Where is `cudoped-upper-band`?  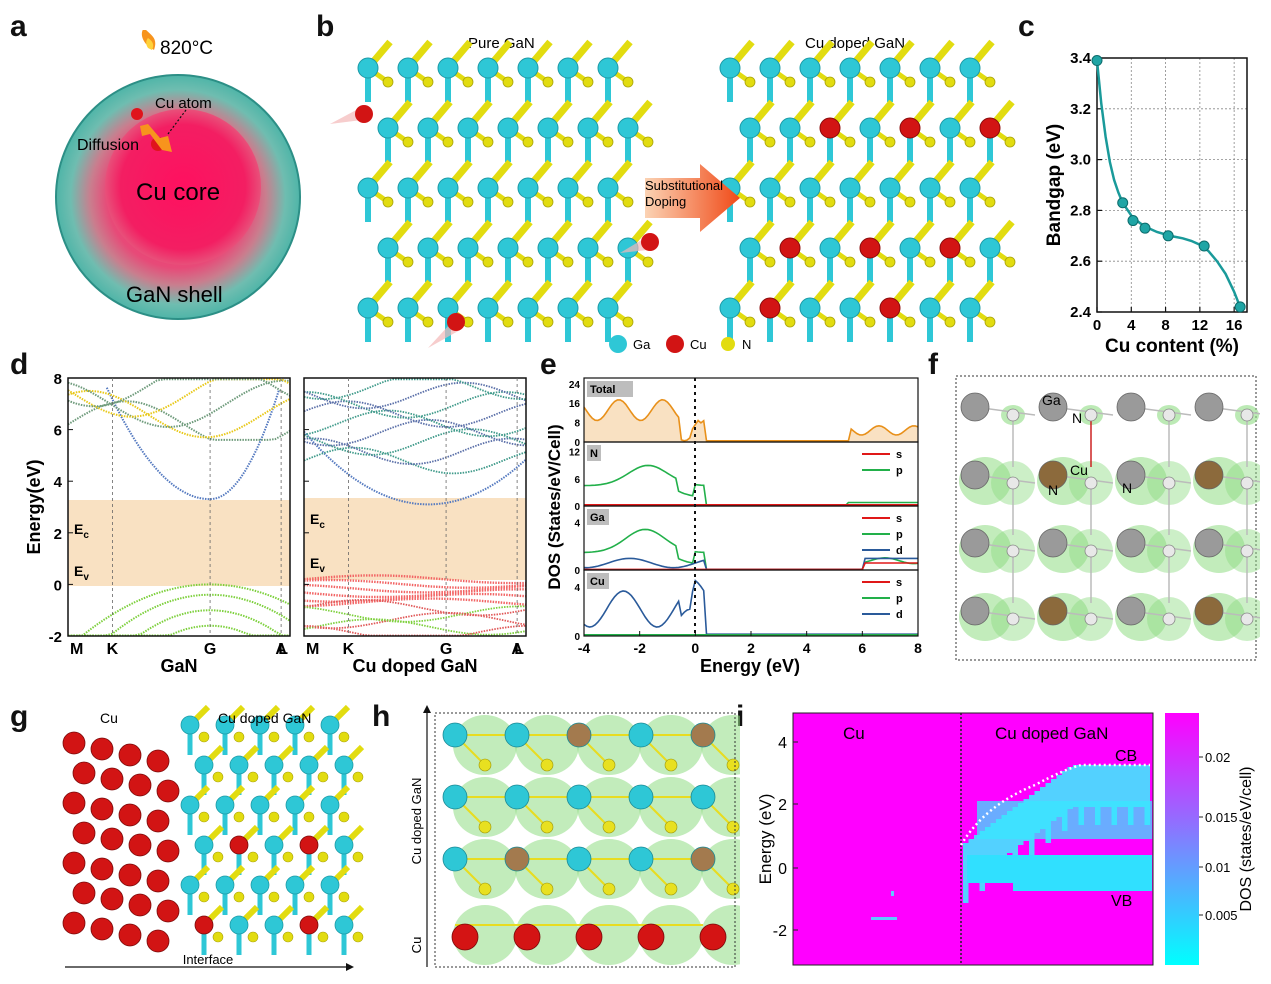
cudoped-upper-band is located at coordinates (415, 442).